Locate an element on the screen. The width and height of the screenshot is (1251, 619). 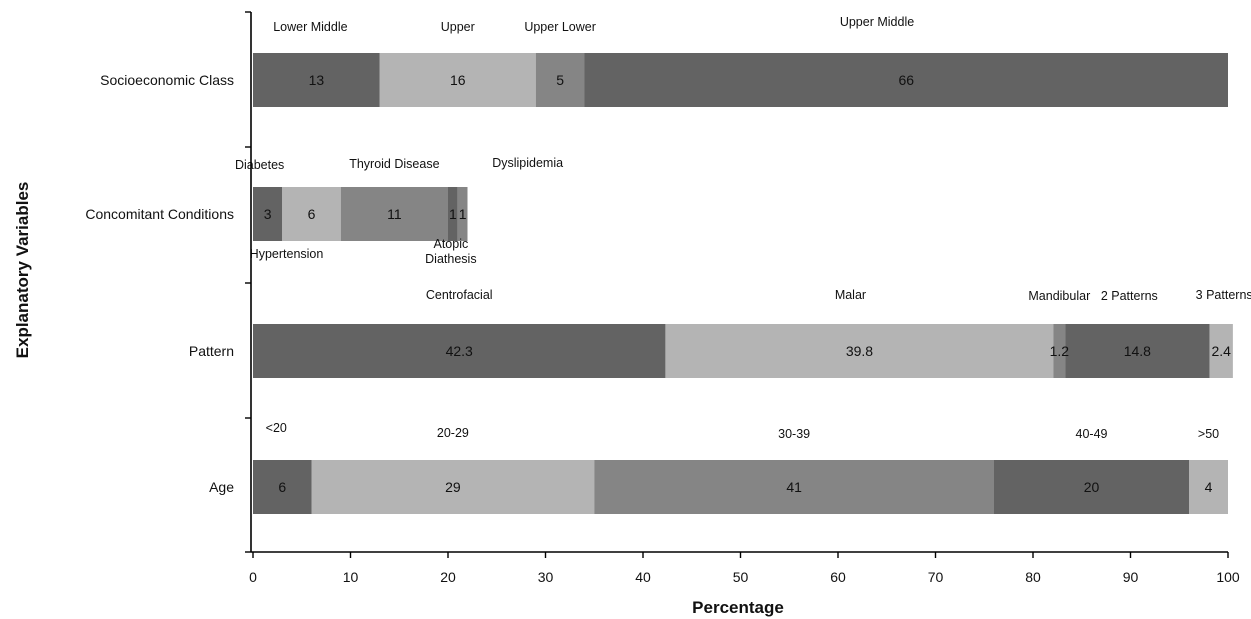
x-tick-label: 0 is located at coordinates (253, 577).